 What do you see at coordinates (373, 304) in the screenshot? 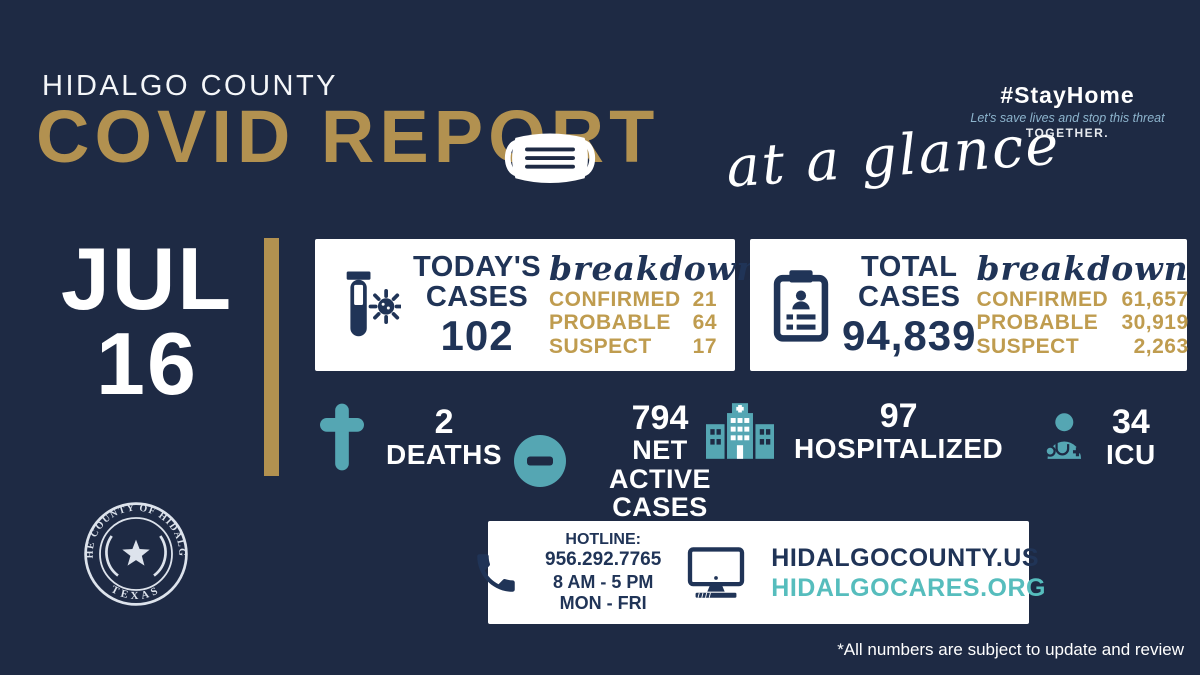
I see `test-tube-virus-icon` at bounding box center [373, 304].